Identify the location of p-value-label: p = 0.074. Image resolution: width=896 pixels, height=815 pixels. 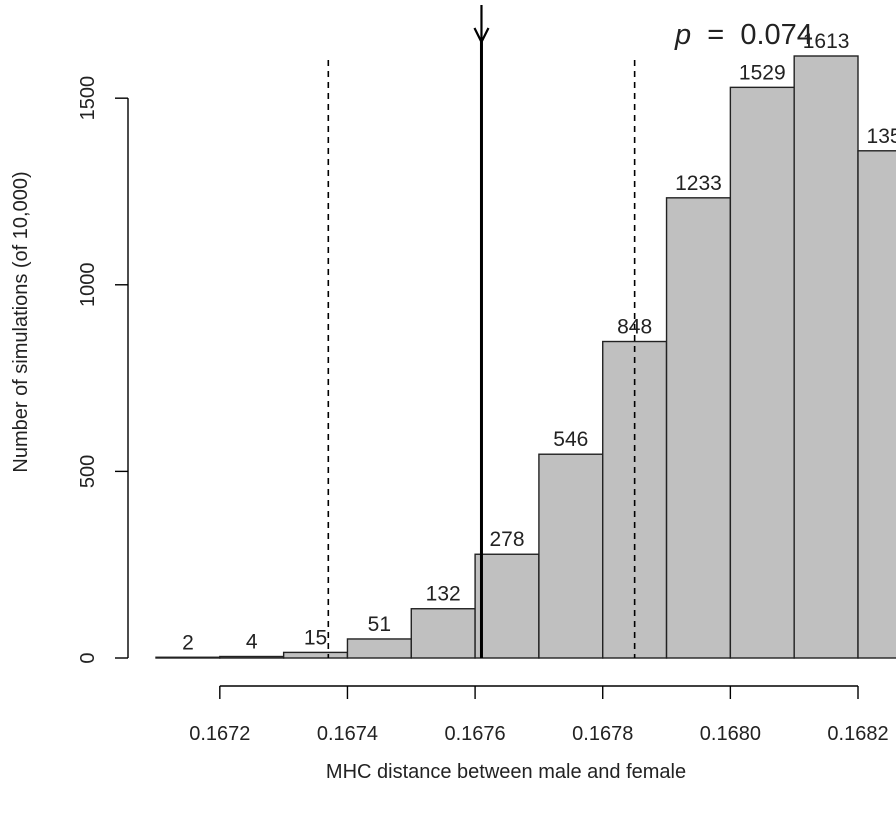
(743, 35).